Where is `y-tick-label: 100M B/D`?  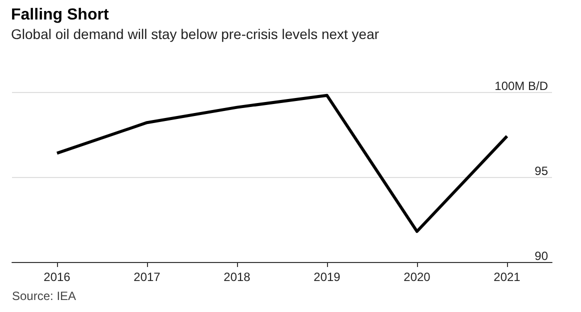
y-tick-label: 100M B/D is located at coordinates (521, 86).